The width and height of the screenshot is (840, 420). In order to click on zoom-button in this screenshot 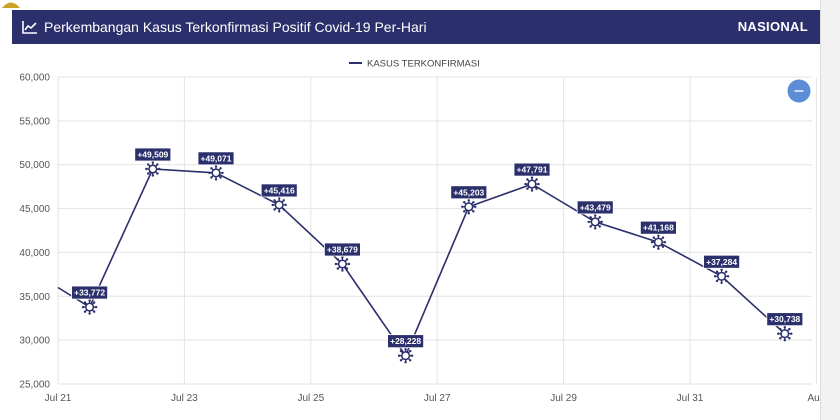, I will do `click(799, 91)`.